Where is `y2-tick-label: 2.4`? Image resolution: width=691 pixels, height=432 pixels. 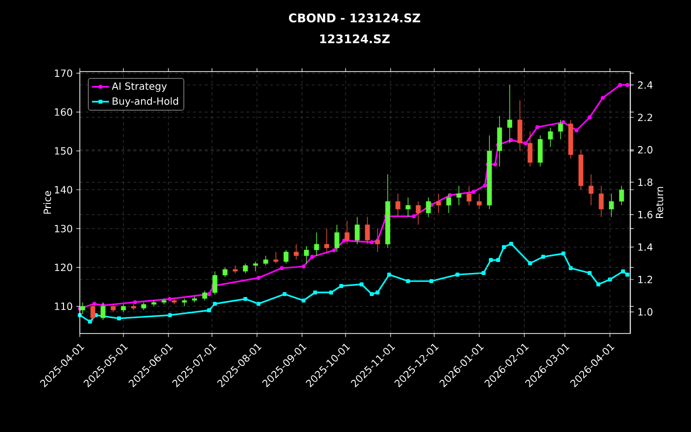
y2-tick-label: 2.4 is located at coordinates (645, 85).